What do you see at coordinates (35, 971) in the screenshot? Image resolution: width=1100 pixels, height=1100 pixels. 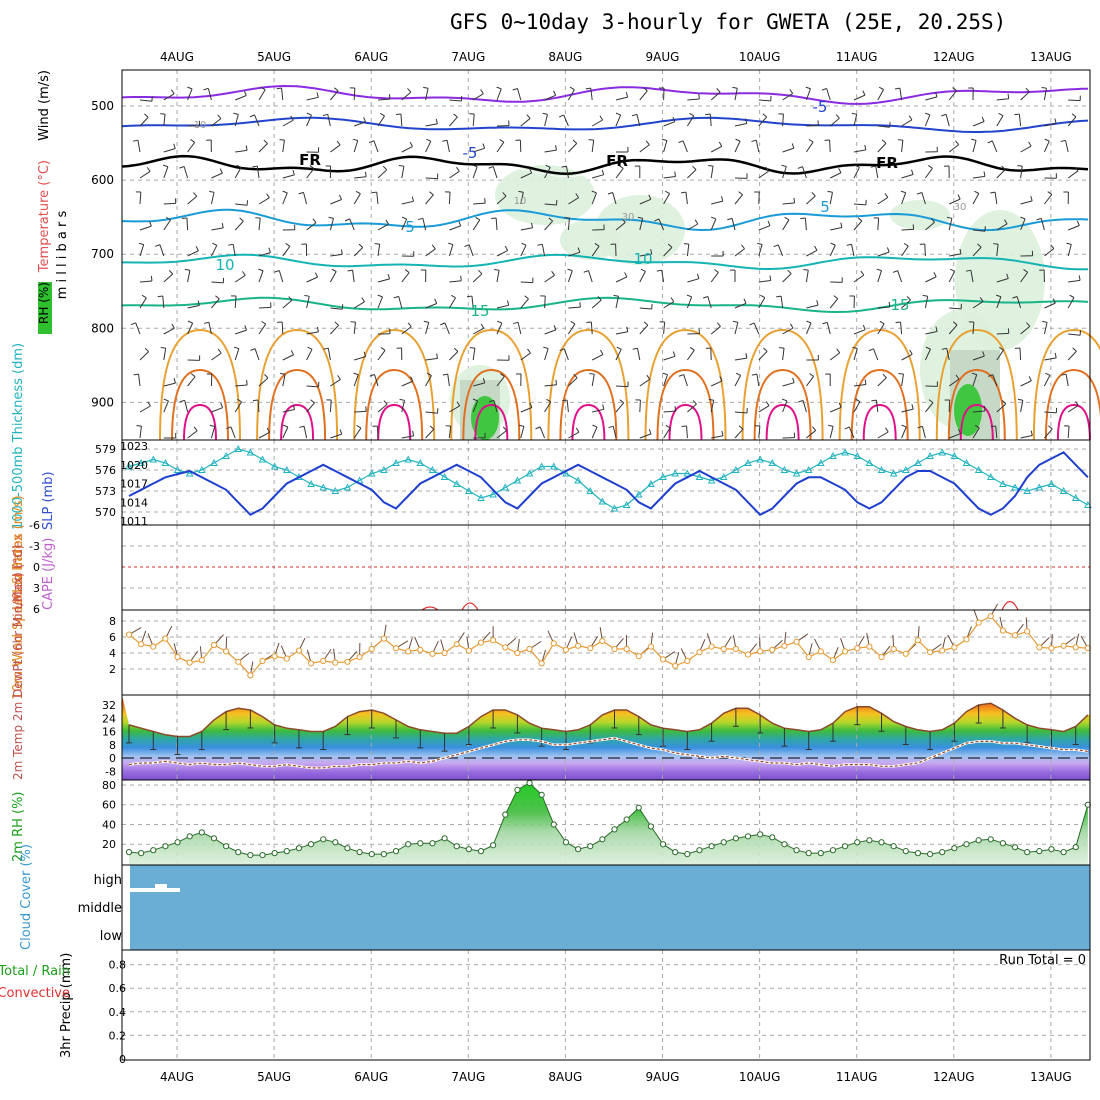 I see `total-rain-label: Total / Rain` at bounding box center [35, 971].